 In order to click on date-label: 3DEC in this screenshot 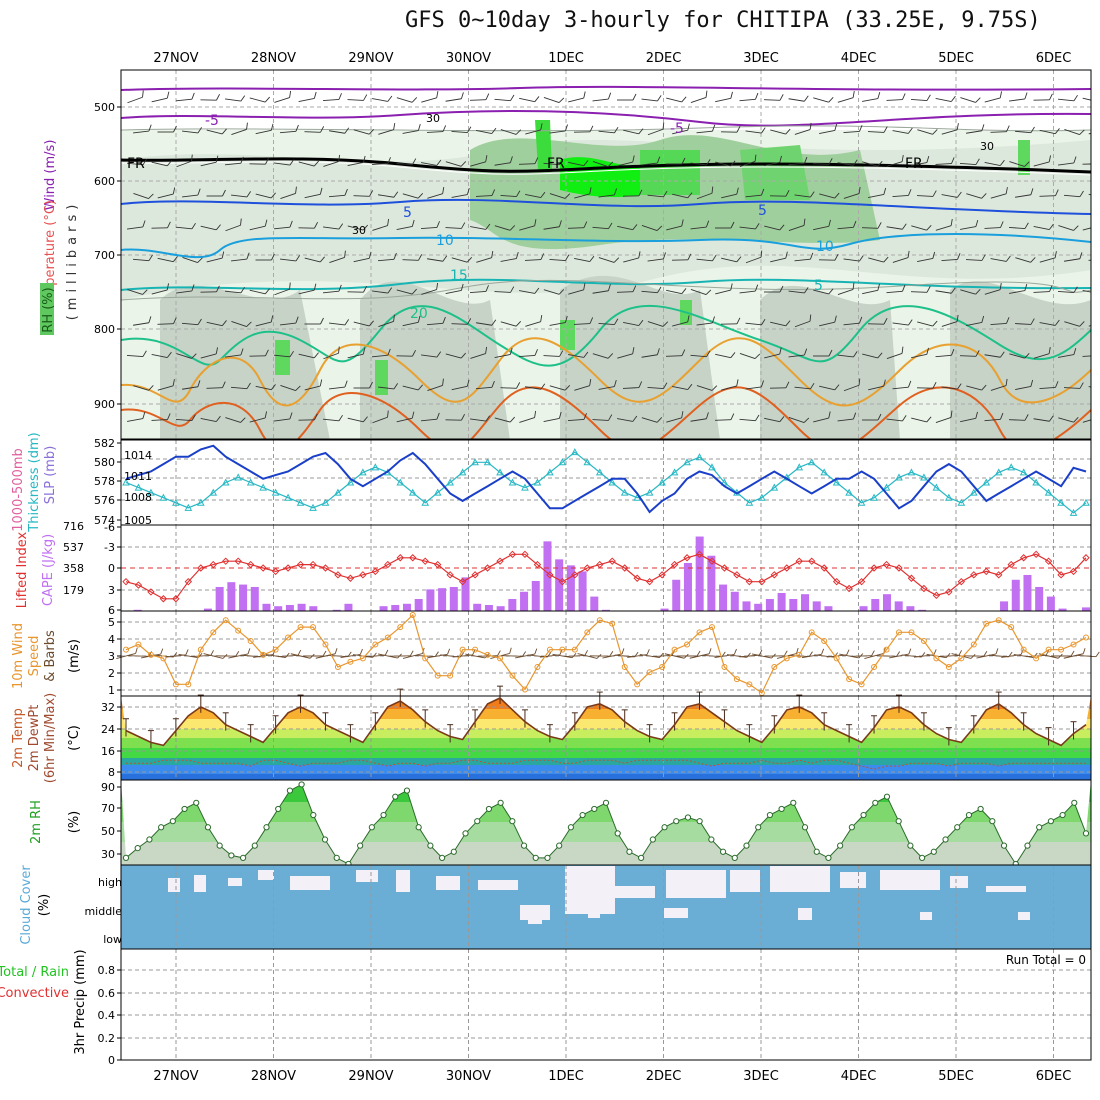, I will do `click(761, 1076)`.